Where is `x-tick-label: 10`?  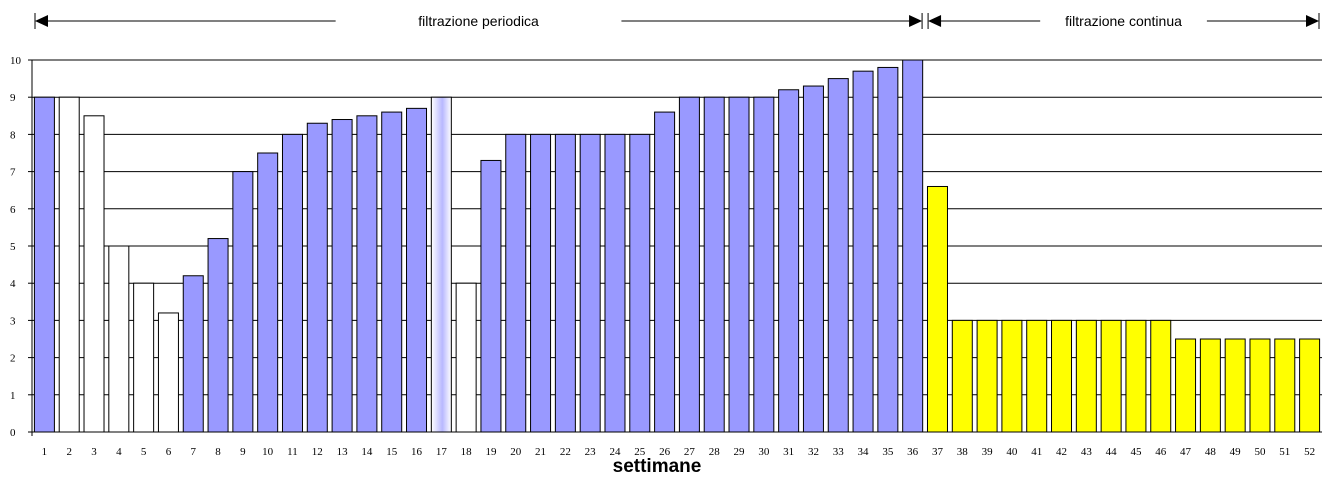
x-tick-label: 10 is located at coordinates (268, 452).